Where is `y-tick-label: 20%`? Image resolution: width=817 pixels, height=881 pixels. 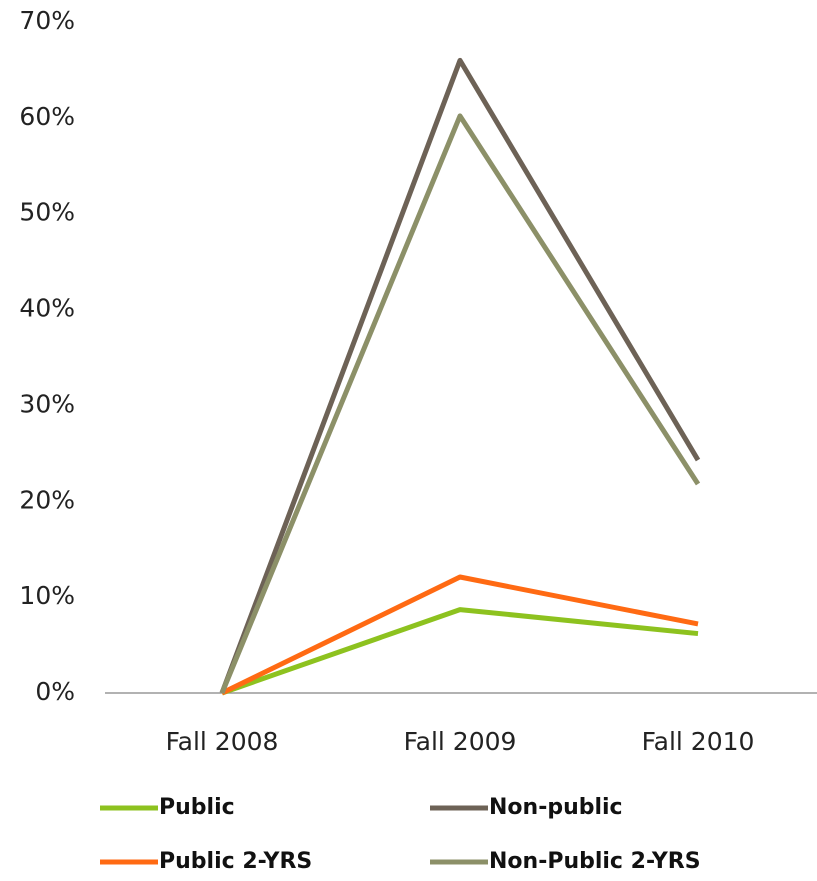 y-tick-label: 20% is located at coordinates (47, 499).